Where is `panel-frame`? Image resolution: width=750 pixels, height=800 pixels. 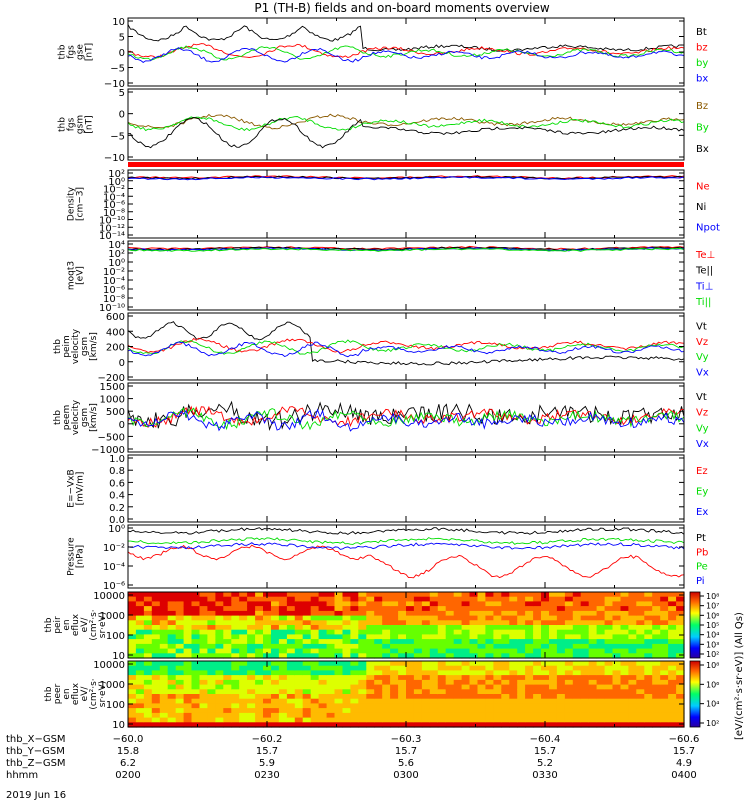 panel-frame is located at coordinates (406, 204).